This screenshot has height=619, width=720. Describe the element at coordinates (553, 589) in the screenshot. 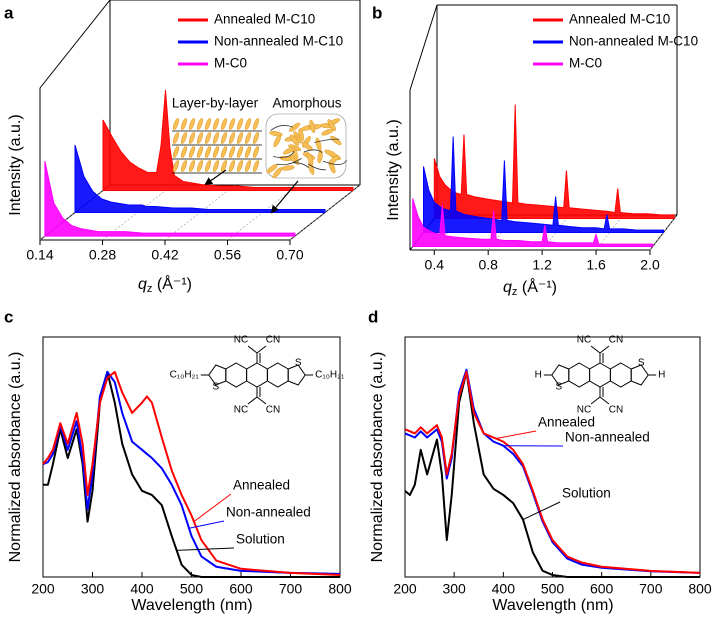

I see `x-tick-label: 500` at that location.